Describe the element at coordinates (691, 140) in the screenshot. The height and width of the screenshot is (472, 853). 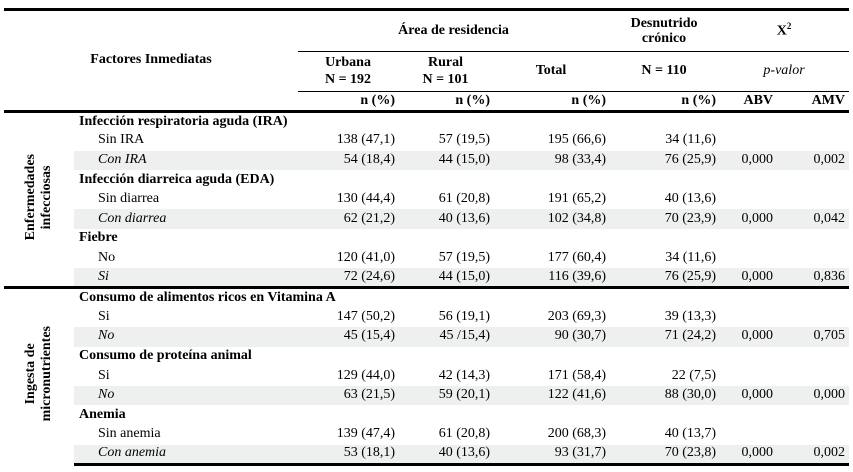
I see `value-cell: 34 (11,6)` at that location.